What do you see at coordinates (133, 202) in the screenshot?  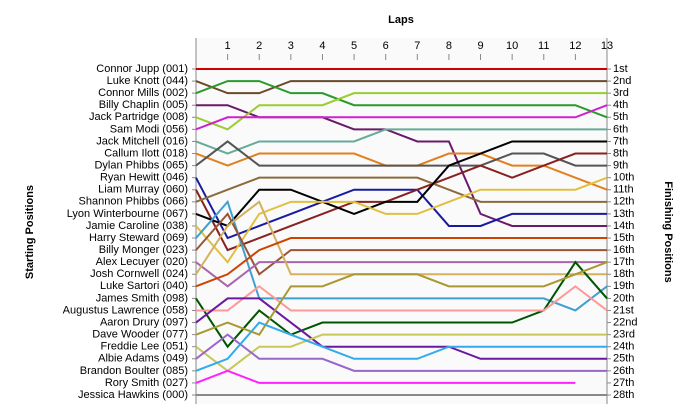 I see `driver-label: Shannon Phibbs (066)` at bounding box center [133, 202].